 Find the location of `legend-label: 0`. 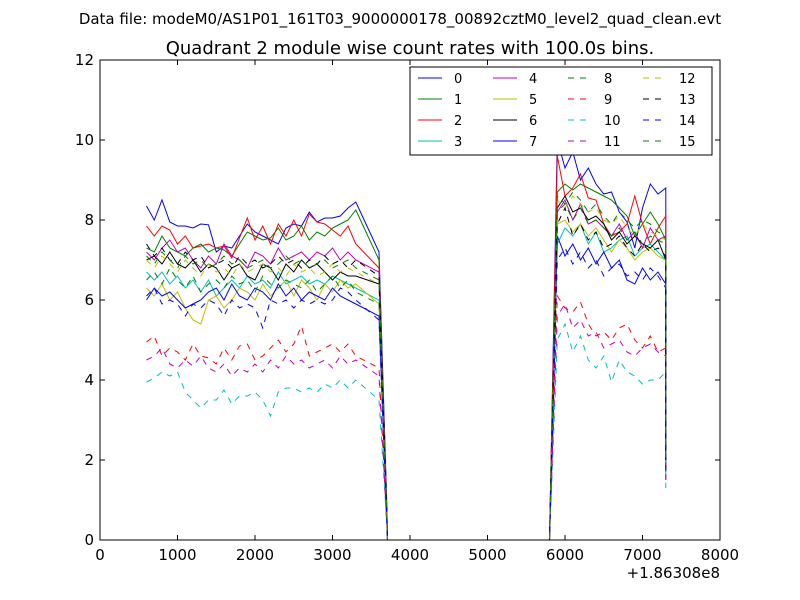

legend-label: 0 is located at coordinates (458, 79).